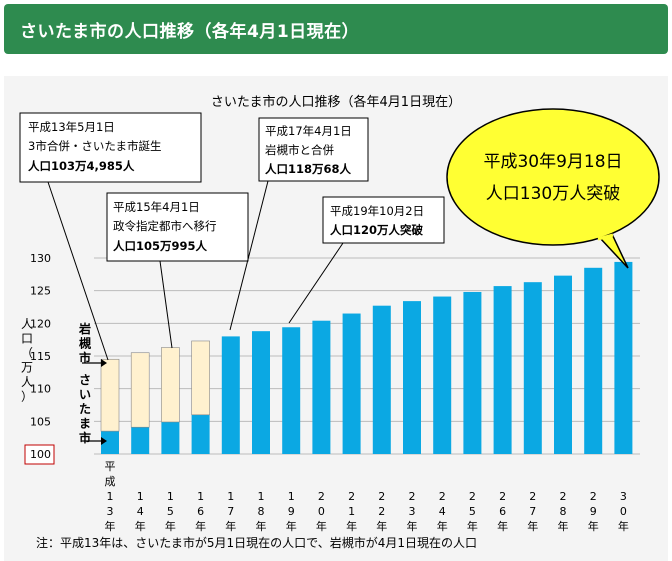 The width and height of the screenshot is (672, 561). I want to click on svg-text: 平成15年4月1日, so click(156, 207).